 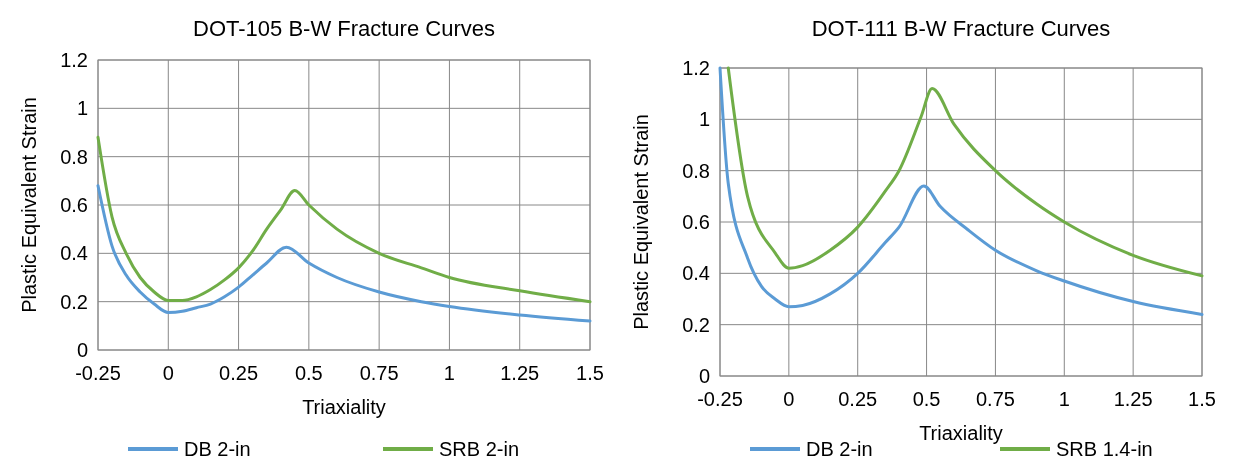 What do you see at coordinates (961, 28) in the screenshot?
I see `chart-title: DOT-111 B-W Fracture Curves` at bounding box center [961, 28].